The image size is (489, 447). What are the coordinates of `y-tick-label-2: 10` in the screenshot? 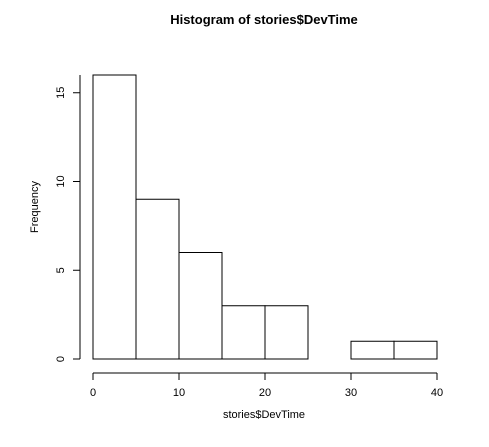 It's located at (61, 181).